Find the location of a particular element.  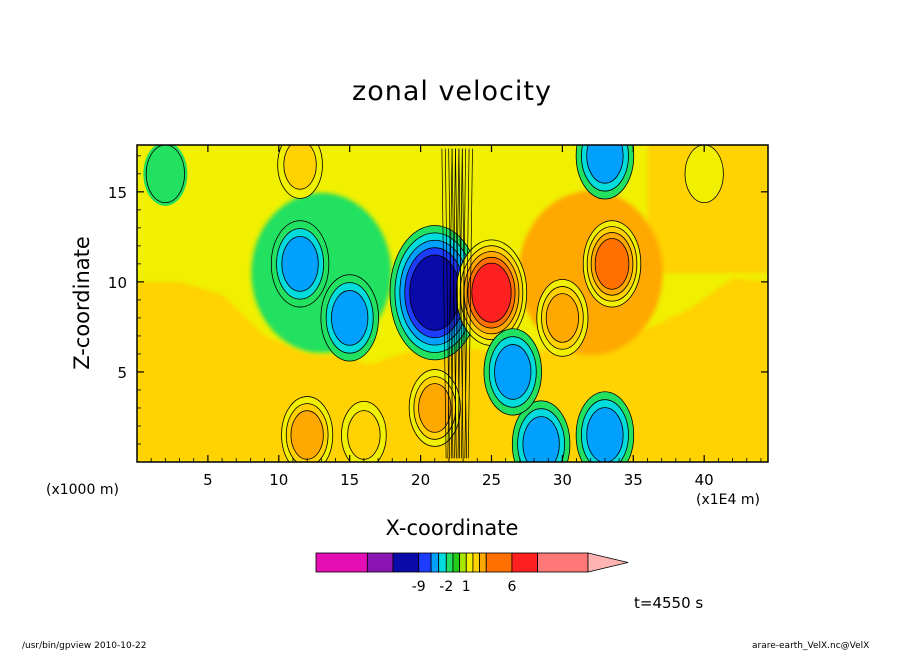

footer-left: /usr/bin/gpview 2010-10-22 is located at coordinates (84, 646).